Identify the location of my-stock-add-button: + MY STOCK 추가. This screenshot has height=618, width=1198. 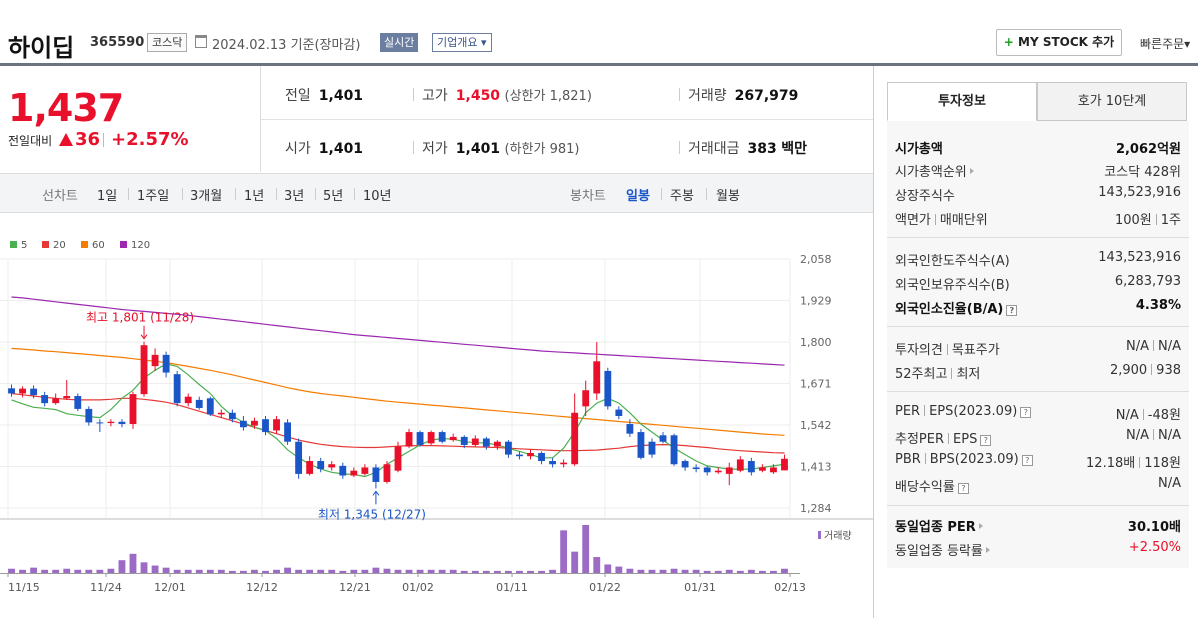
(1059, 42).